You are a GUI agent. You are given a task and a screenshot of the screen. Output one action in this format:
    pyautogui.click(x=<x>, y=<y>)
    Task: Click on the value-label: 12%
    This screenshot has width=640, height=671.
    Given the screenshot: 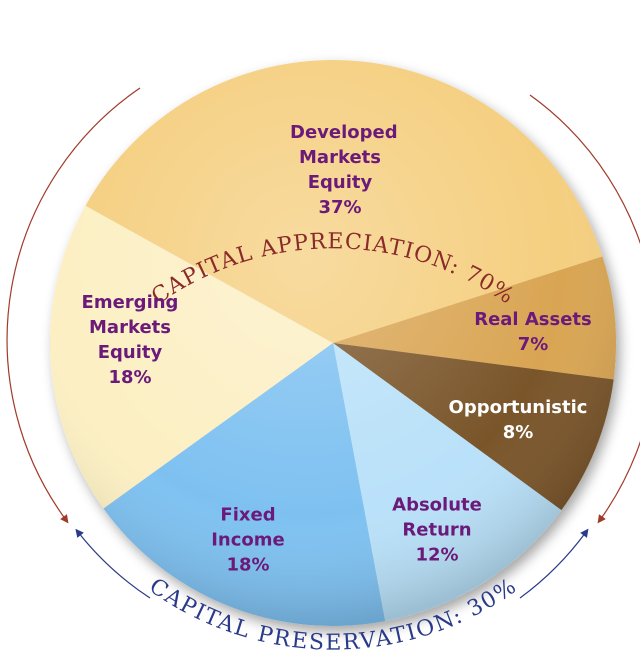 What is the action you would take?
    pyautogui.click(x=437, y=555)
    